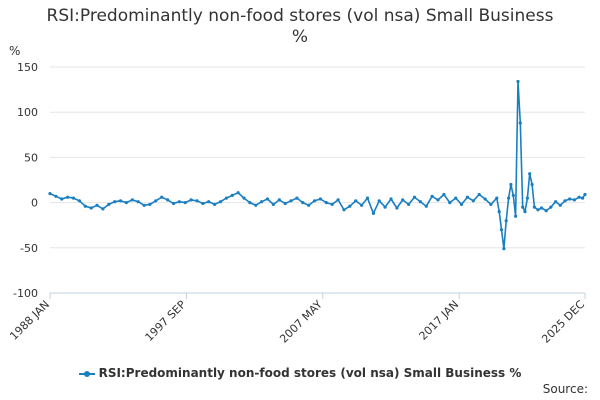 This screenshot has height=400, width=600. What do you see at coordinates (15, 51) in the screenshot?
I see `y-axis-unit-label: %` at bounding box center [15, 51].